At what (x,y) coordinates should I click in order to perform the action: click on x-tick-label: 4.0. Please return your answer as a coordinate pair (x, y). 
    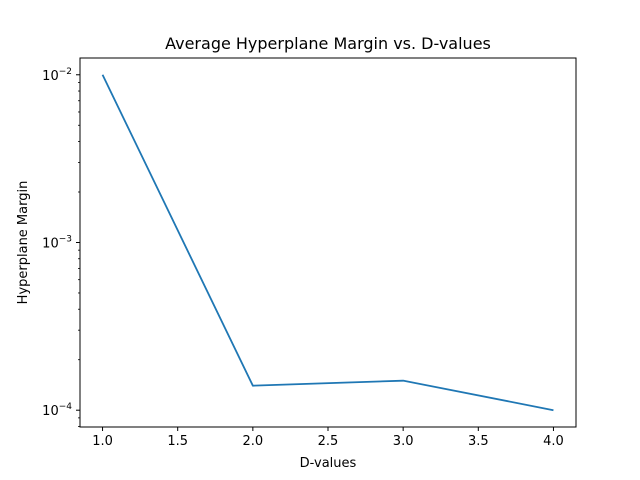
    Looking at the image, I should click on (553, 441).